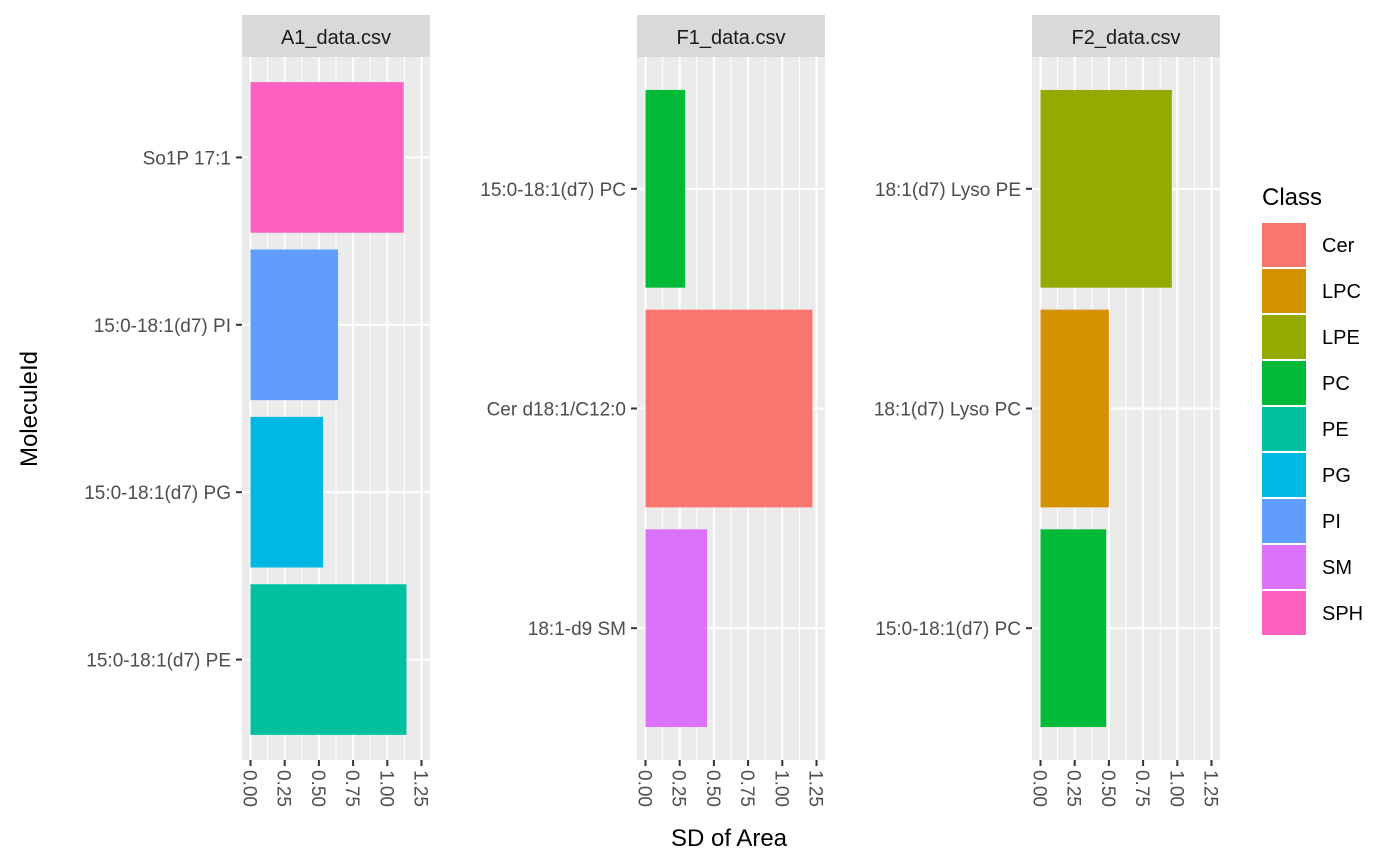 Image resolution: width=1400 pixels, height=866 pixels. I want to click on y-tick-label: Cer d18:1/C12:0, so click(556, 410).